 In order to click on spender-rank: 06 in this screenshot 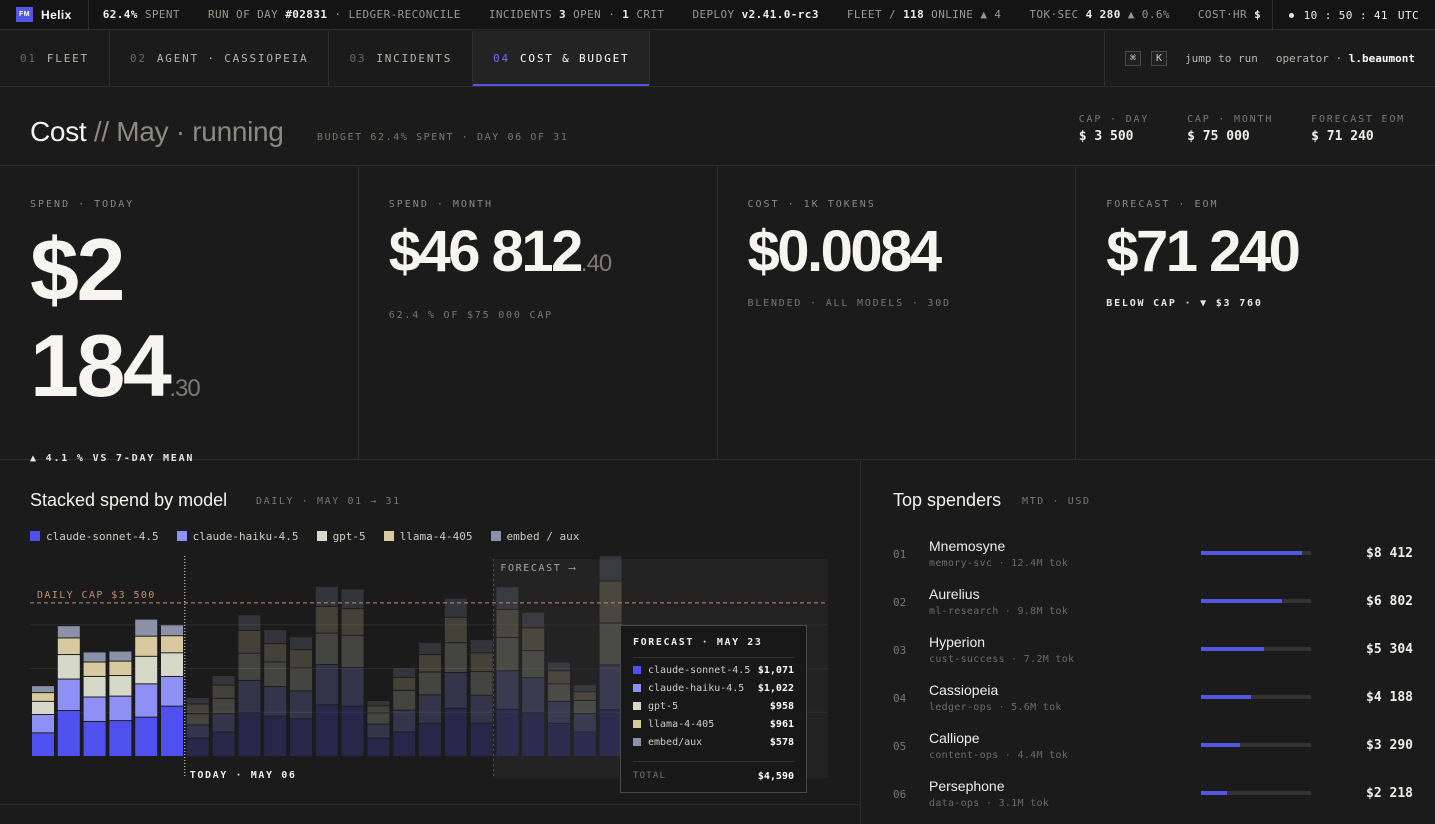, I will do `click(900, 794)`.